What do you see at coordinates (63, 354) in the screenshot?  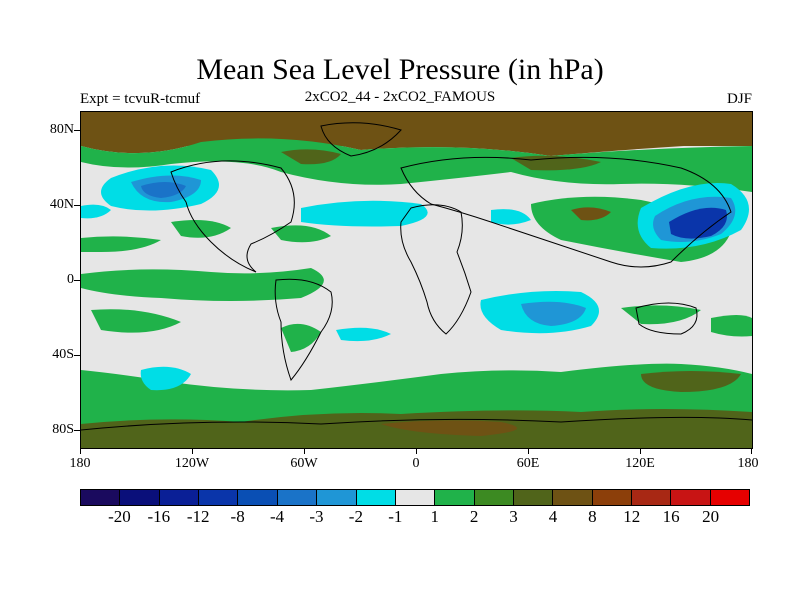 I see `lat-label-40s: 40S` at bounding box center [63, 354].